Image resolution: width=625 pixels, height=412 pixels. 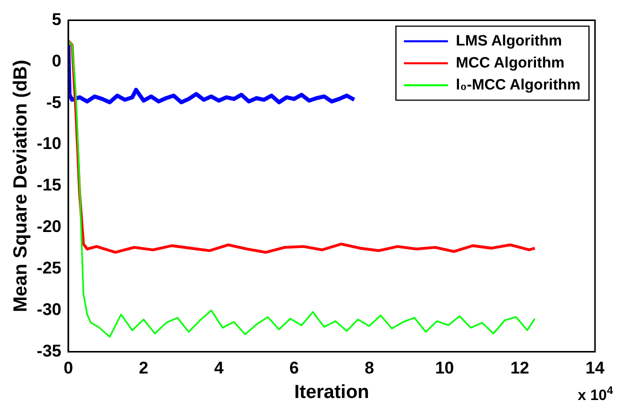 I want to click on y-tick-label: -35, so click(x=49, y=350).